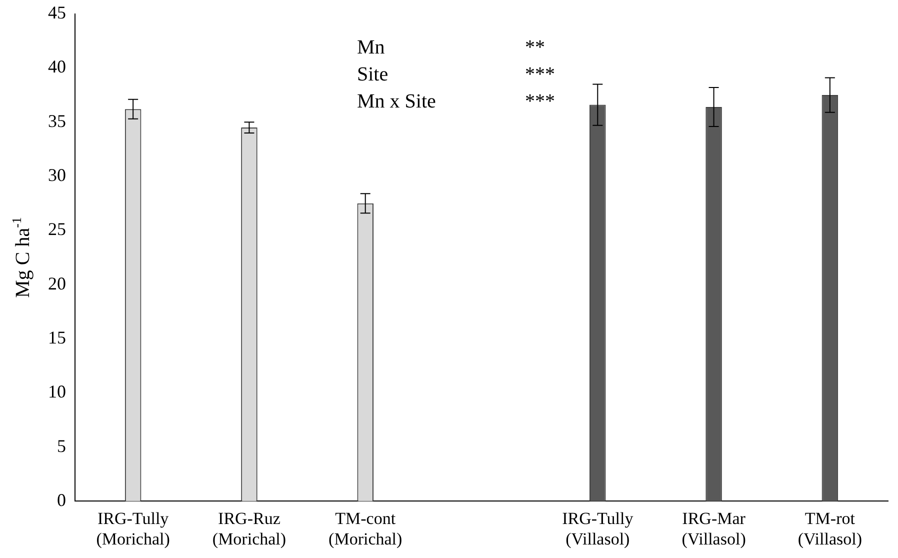 The image size is (898, 558). I want to click on annotation: **, so click(535, 47).